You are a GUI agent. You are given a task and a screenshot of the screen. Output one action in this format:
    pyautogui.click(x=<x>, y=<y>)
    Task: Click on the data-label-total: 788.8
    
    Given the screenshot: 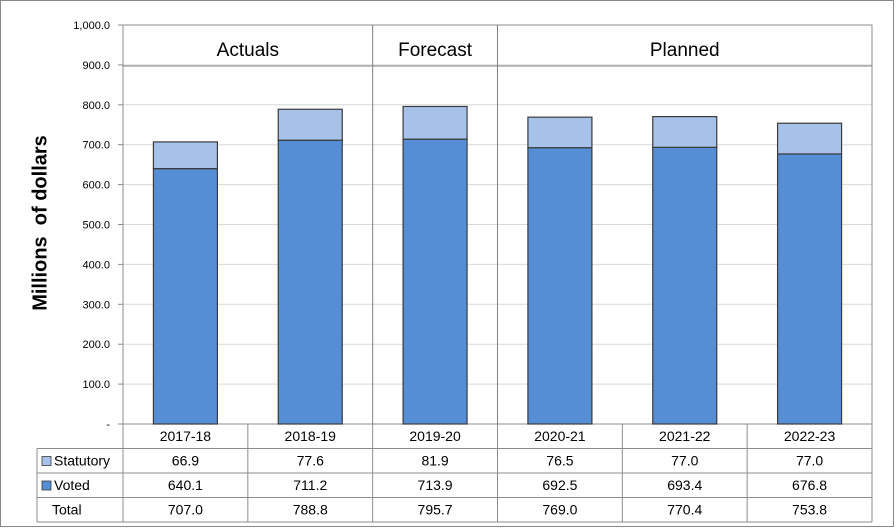 What is the action you would take?
    pyautogui.click(x=310, y=510)
    